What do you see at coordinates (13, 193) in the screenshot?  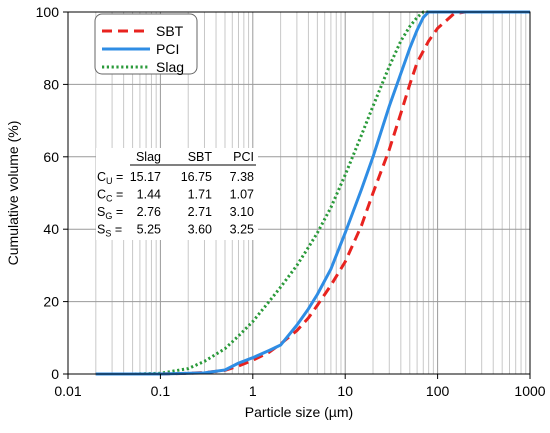 I see `y-axis-title: Cumulative volume (%)` at bounding box center [13, 193].